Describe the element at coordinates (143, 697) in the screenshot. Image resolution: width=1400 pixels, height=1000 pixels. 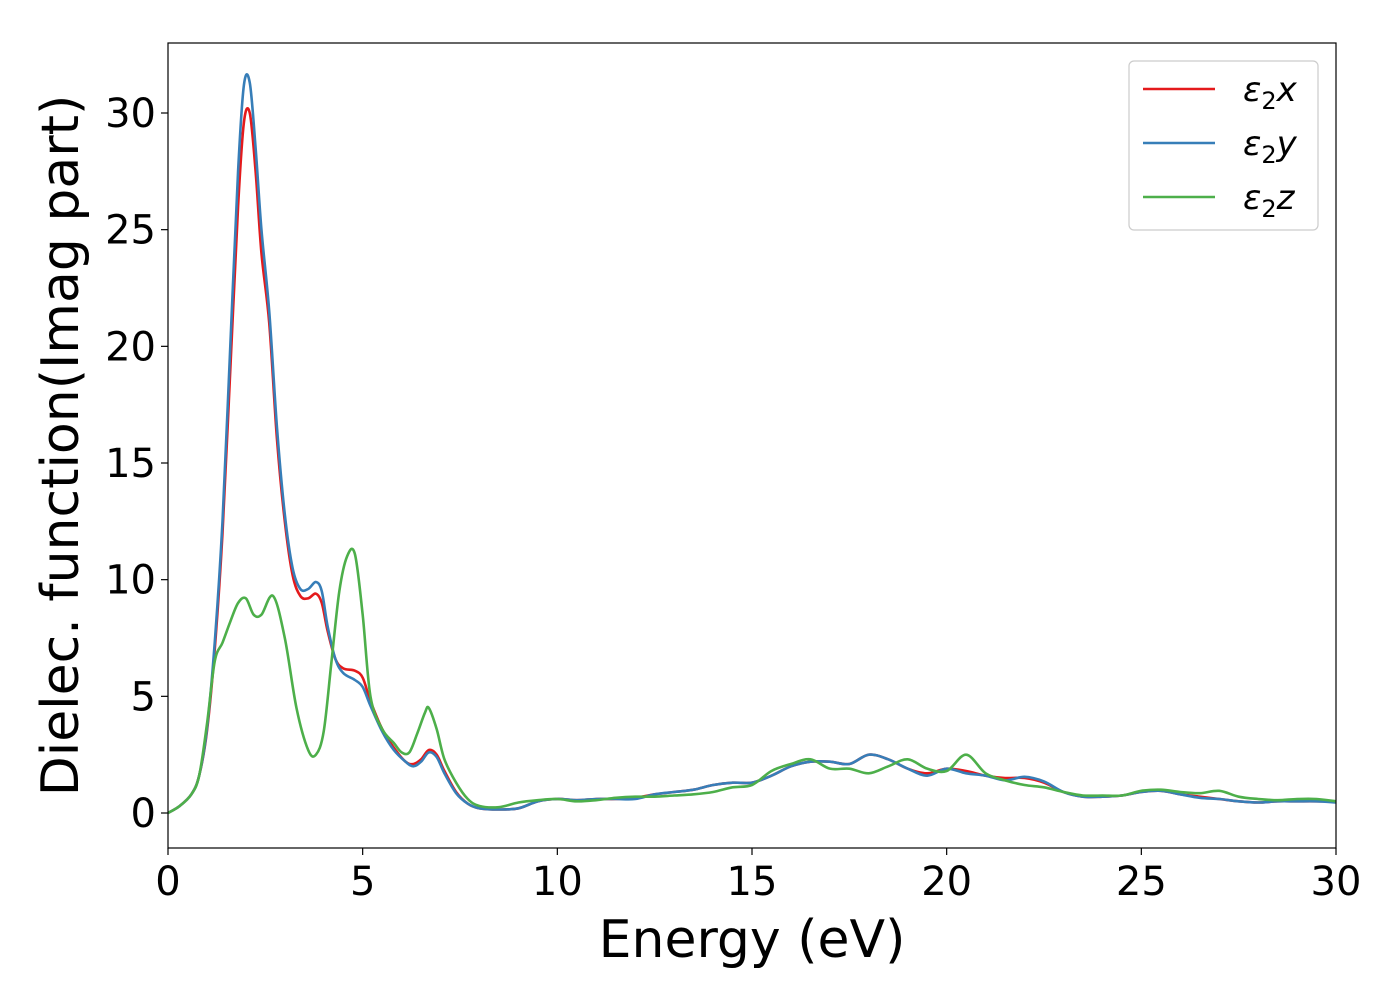
I see `y-tick-label: 5` at that location.